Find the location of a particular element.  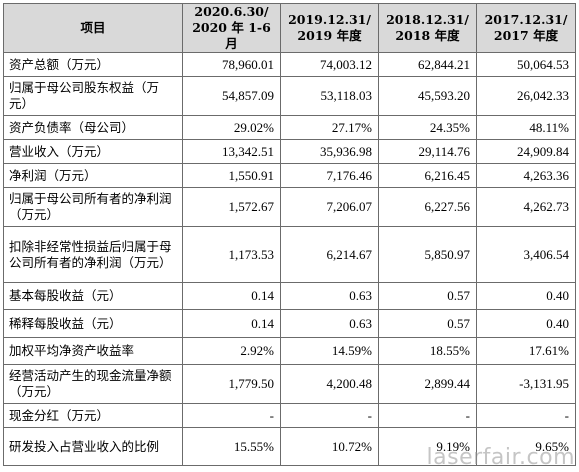

table-row: 资产负债率（母公司） 29.02% 27.17% 24.35% 48.11% is located at coordinates (289, 127).